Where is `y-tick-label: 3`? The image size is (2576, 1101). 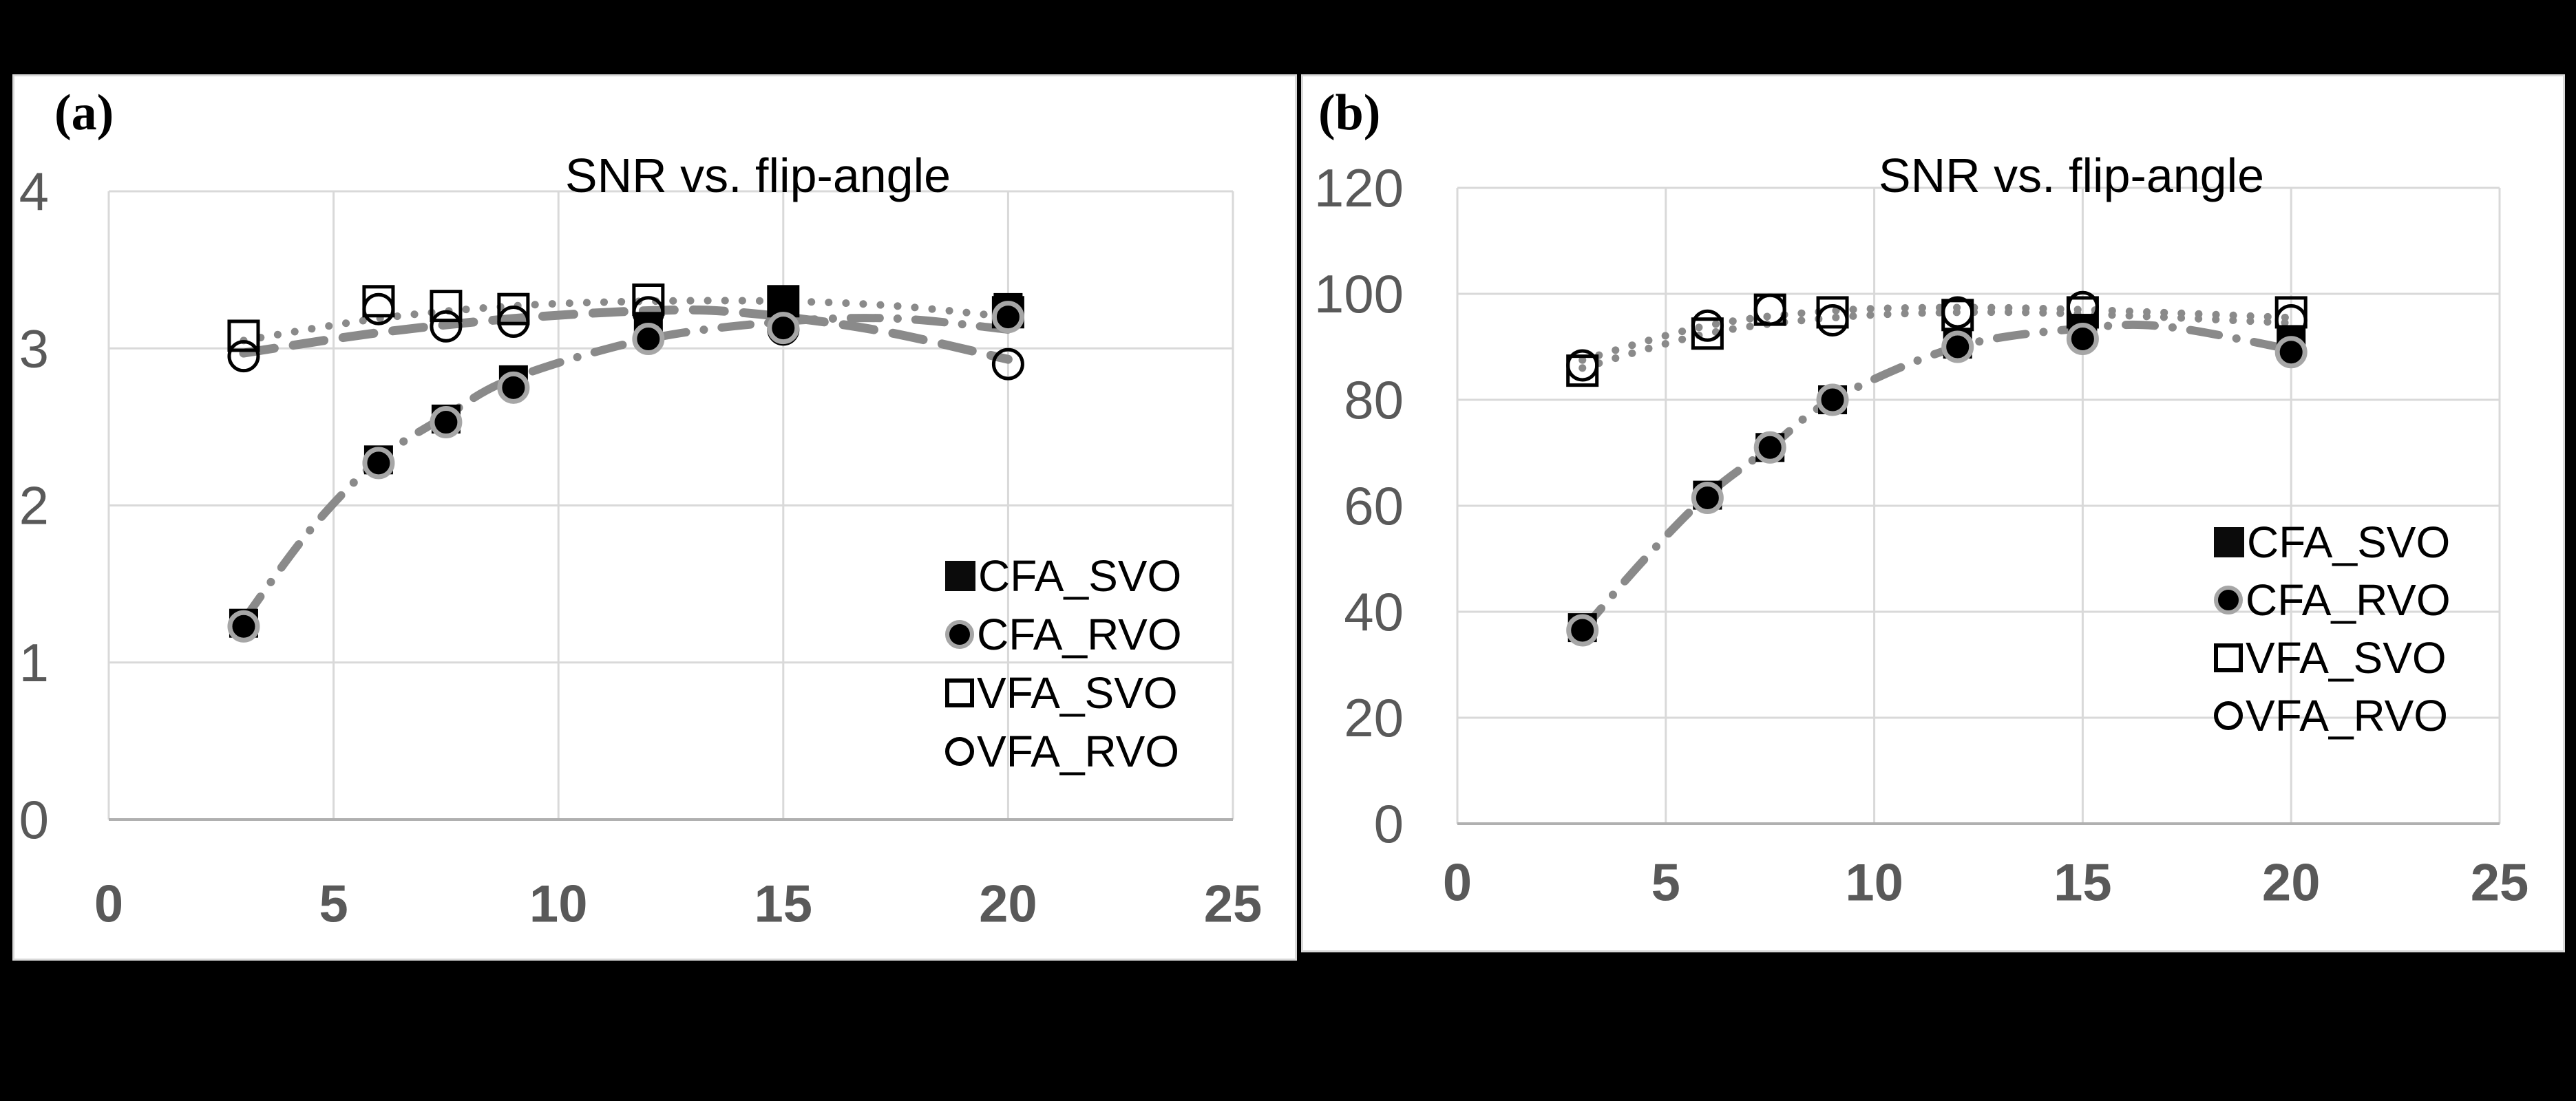 y-tick-label: 3 is located at coordinates (34, 348).